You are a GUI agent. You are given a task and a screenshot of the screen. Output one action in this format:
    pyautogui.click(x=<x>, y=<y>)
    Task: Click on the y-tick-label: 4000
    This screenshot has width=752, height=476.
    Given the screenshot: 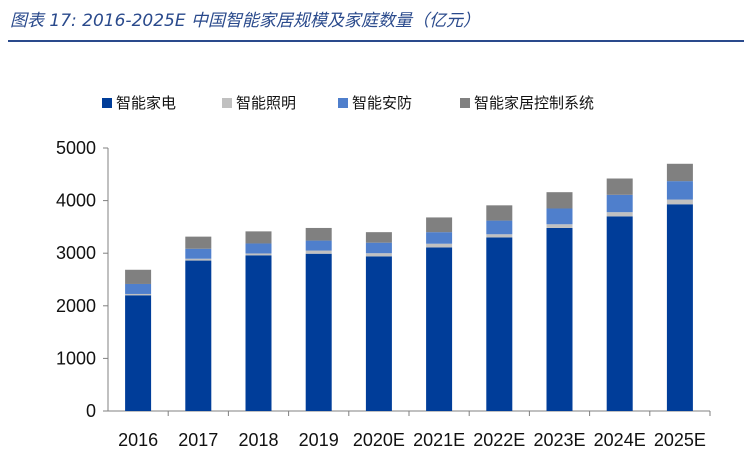 What is the action you would take?
    pyautogui.click(x=76, y=201)
    